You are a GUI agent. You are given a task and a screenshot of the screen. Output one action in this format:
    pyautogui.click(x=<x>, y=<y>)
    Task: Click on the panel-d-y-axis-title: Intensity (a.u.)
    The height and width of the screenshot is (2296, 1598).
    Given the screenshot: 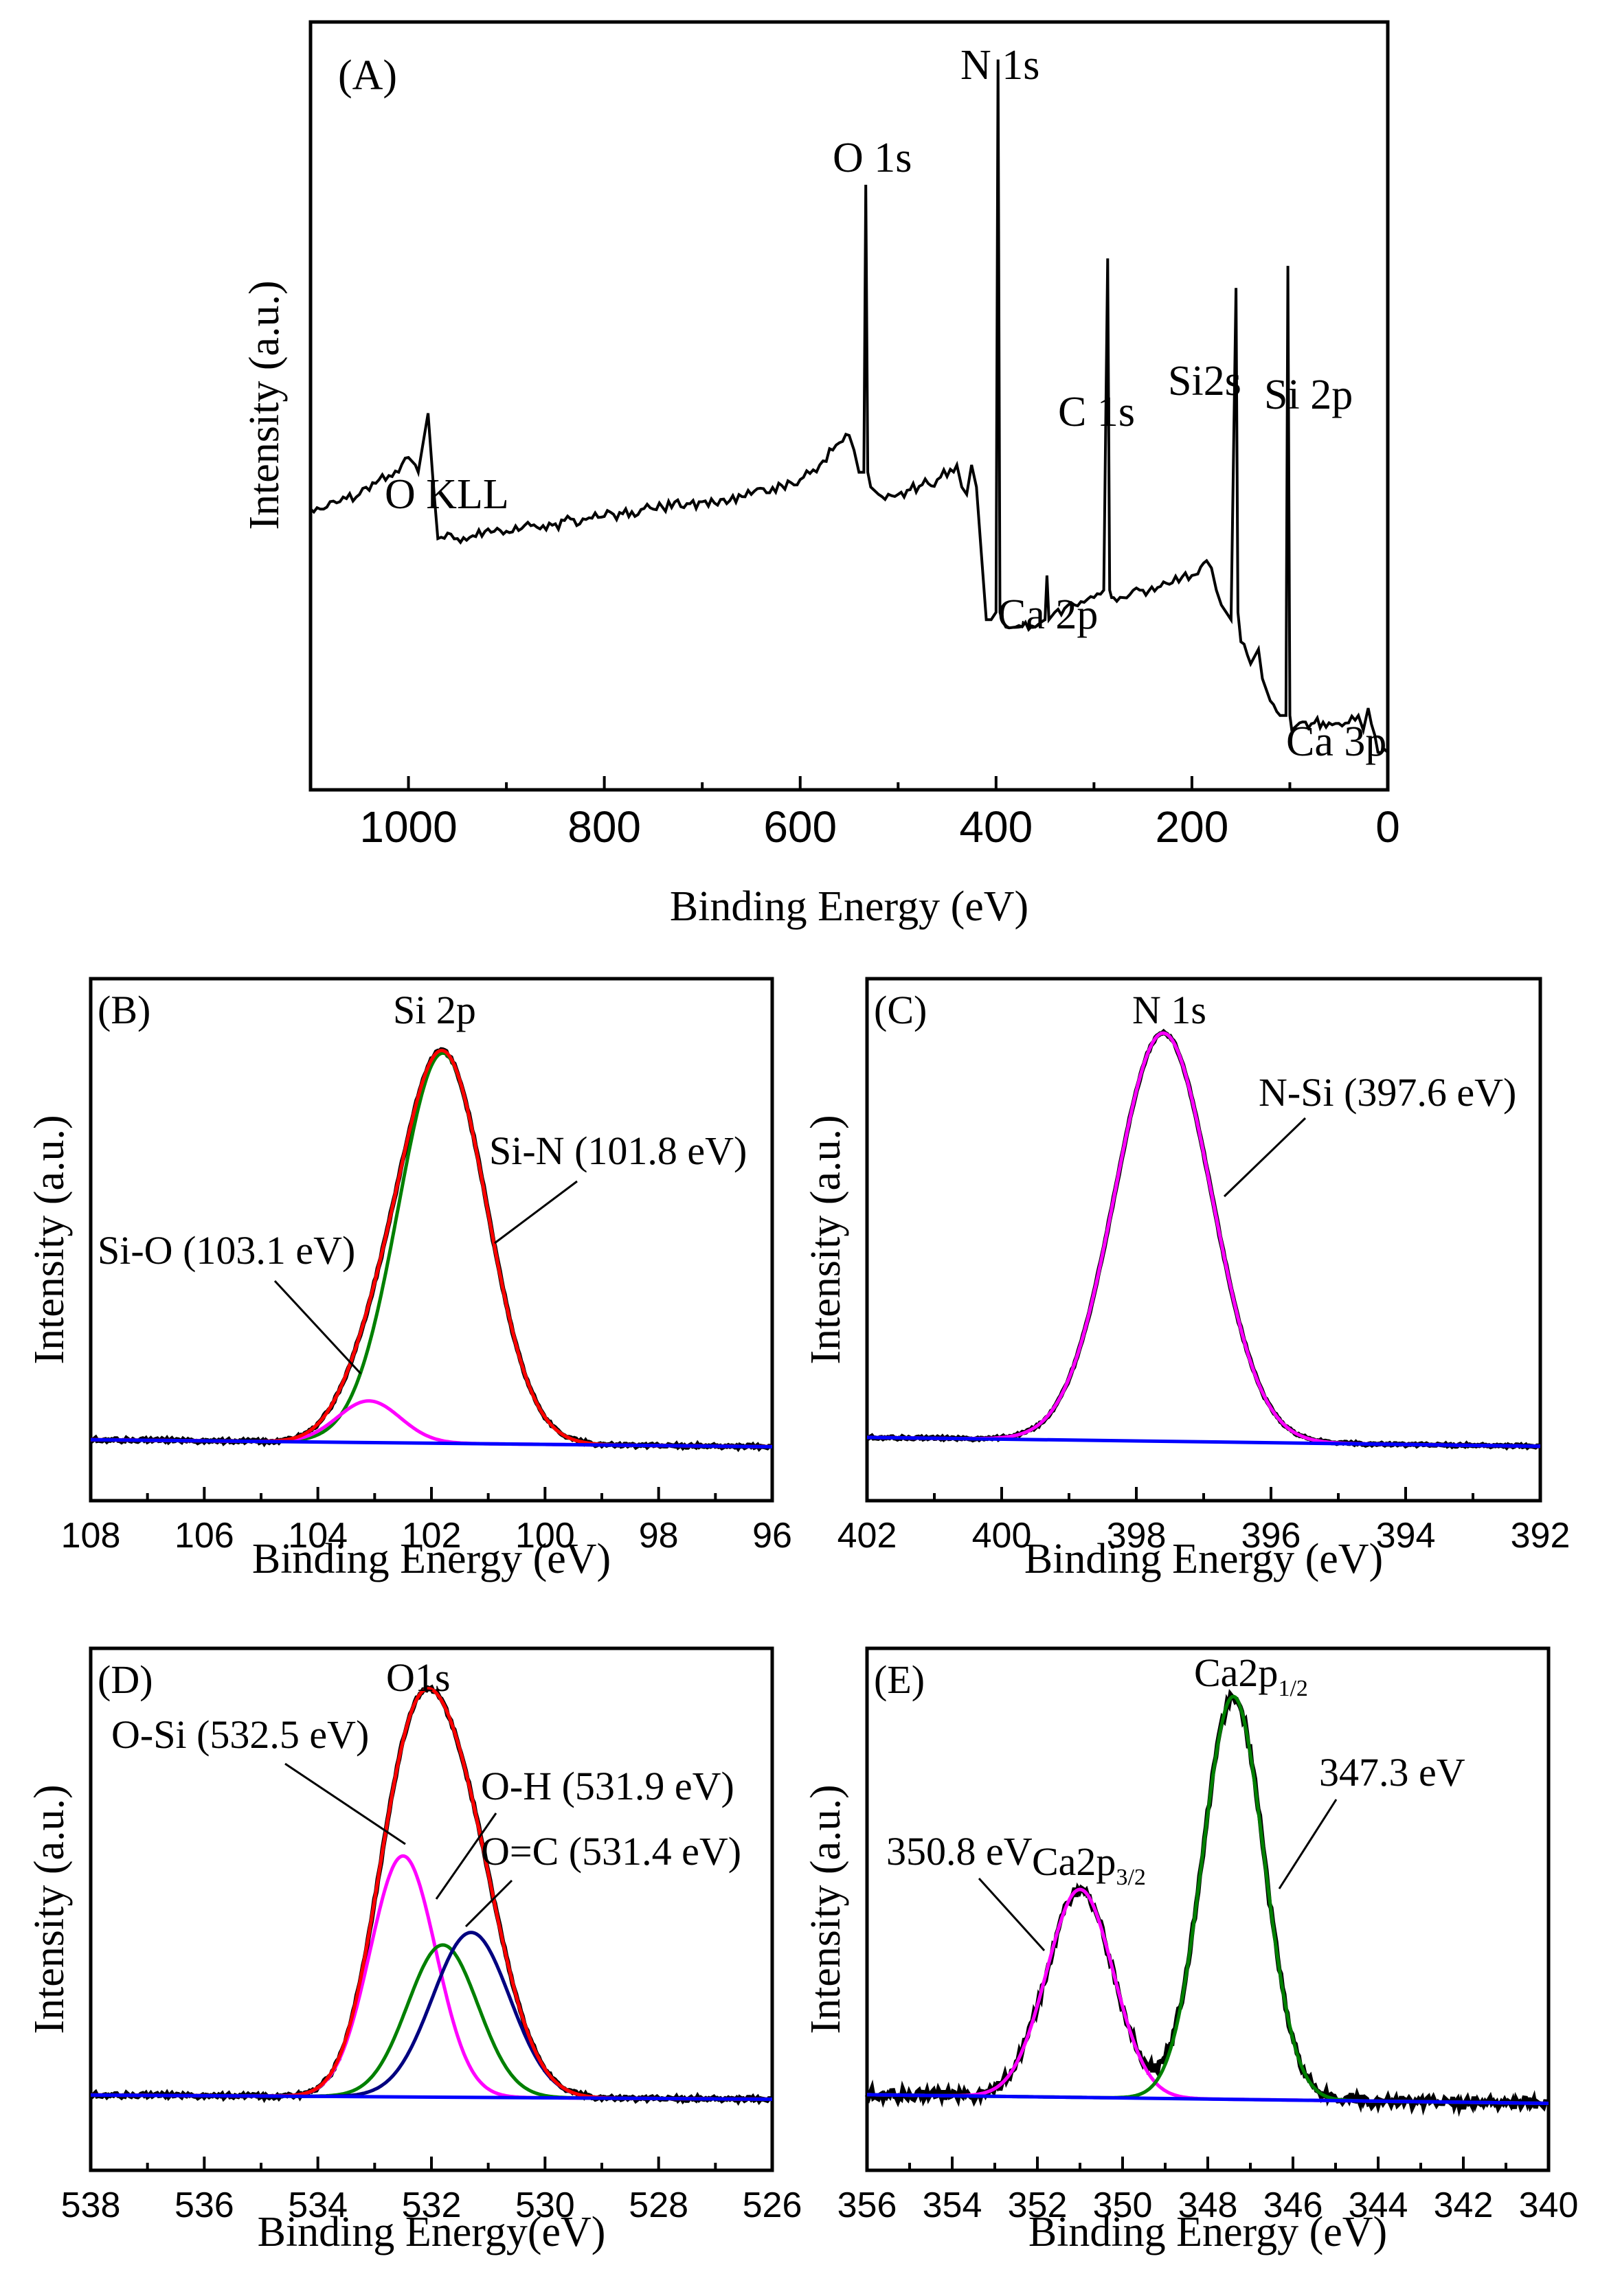 What is the action you would take?
    pyautogui.click(x=49, y=1909)
    